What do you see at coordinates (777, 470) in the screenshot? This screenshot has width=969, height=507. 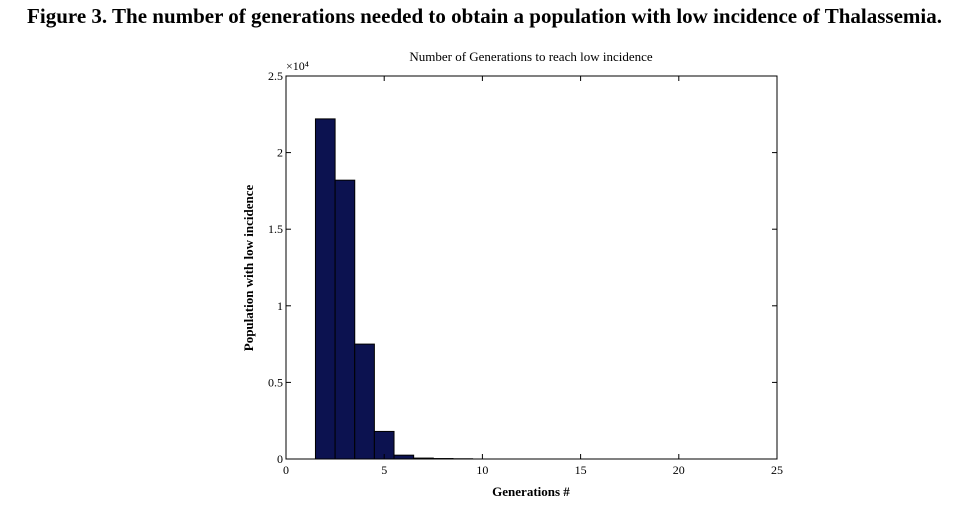 I see `x-tick-label-5: 25` at bounding box center [777, 470].